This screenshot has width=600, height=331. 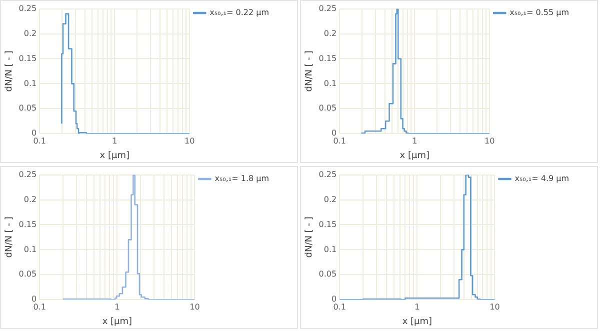 What do you see at coordinates (542, 179) in the screenshot?
I see `legend-label: x₅₀,₁= 4.9 µm` at bounding box center [542, 179].